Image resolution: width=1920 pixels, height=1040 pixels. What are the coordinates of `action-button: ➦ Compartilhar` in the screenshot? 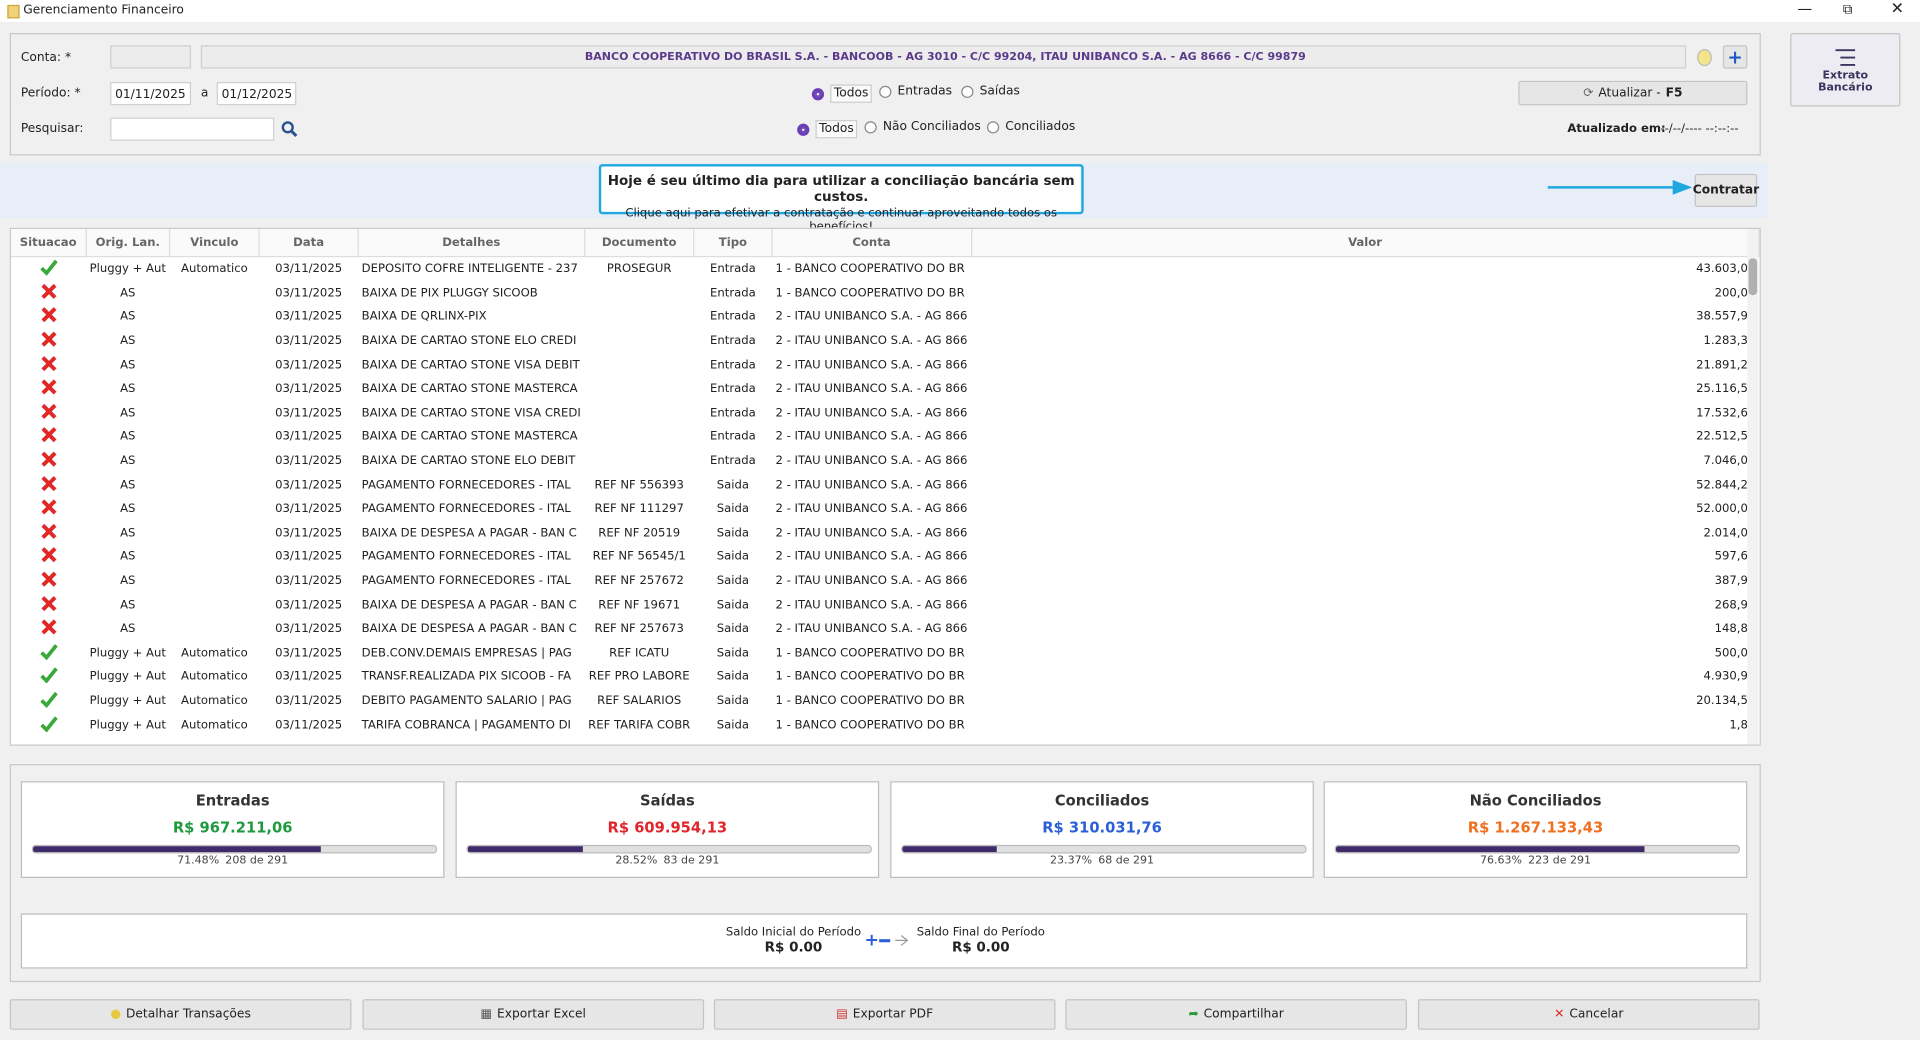 It's located at (1236, 1014).